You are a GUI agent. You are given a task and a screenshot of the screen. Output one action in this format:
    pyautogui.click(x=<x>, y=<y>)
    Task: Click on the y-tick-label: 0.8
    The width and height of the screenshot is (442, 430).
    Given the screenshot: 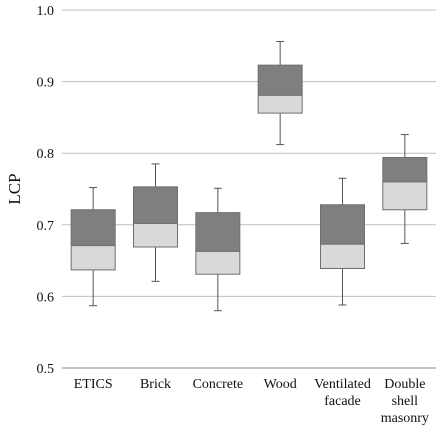 What is the action you would take?
    pyautogui.click(x=46, y=154)
    